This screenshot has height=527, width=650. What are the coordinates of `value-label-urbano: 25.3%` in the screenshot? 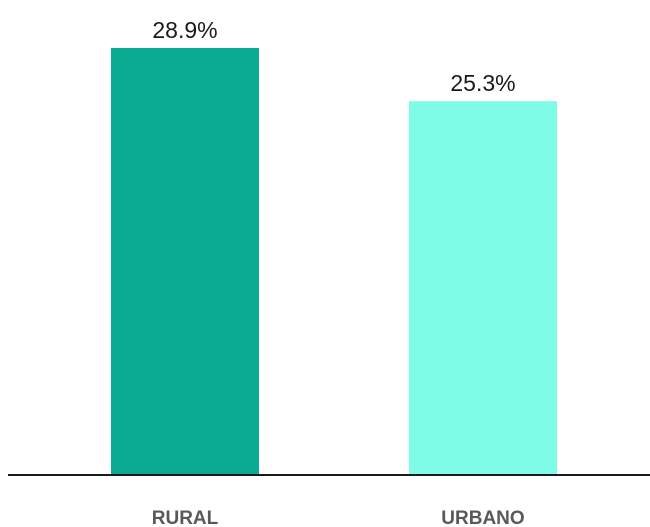 It's located at (482, 83).